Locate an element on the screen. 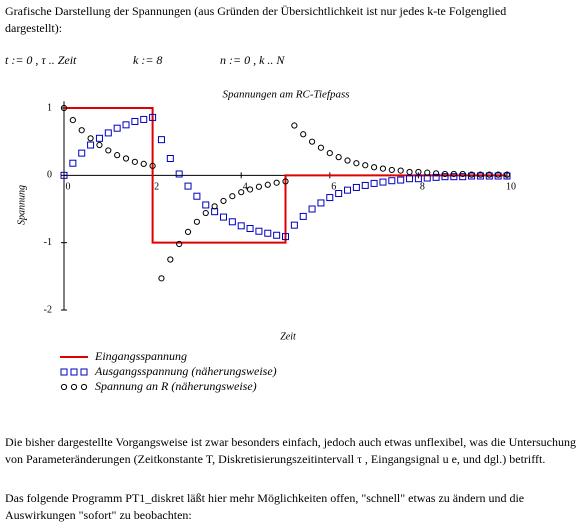  legend-label: Ausgangsspannung (näherungsweise) is located at coordinates (185, 371).